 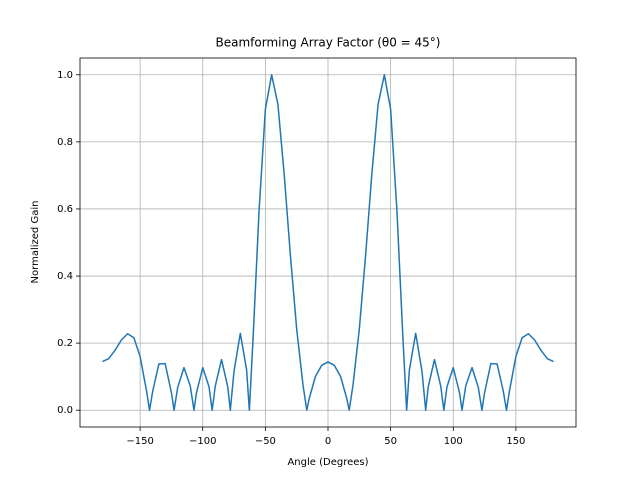 What do you see at coordinates (35, 242) in the screenshot?
I see `y-axis-label: Normalized Gain` at bounding box center [35, 242].